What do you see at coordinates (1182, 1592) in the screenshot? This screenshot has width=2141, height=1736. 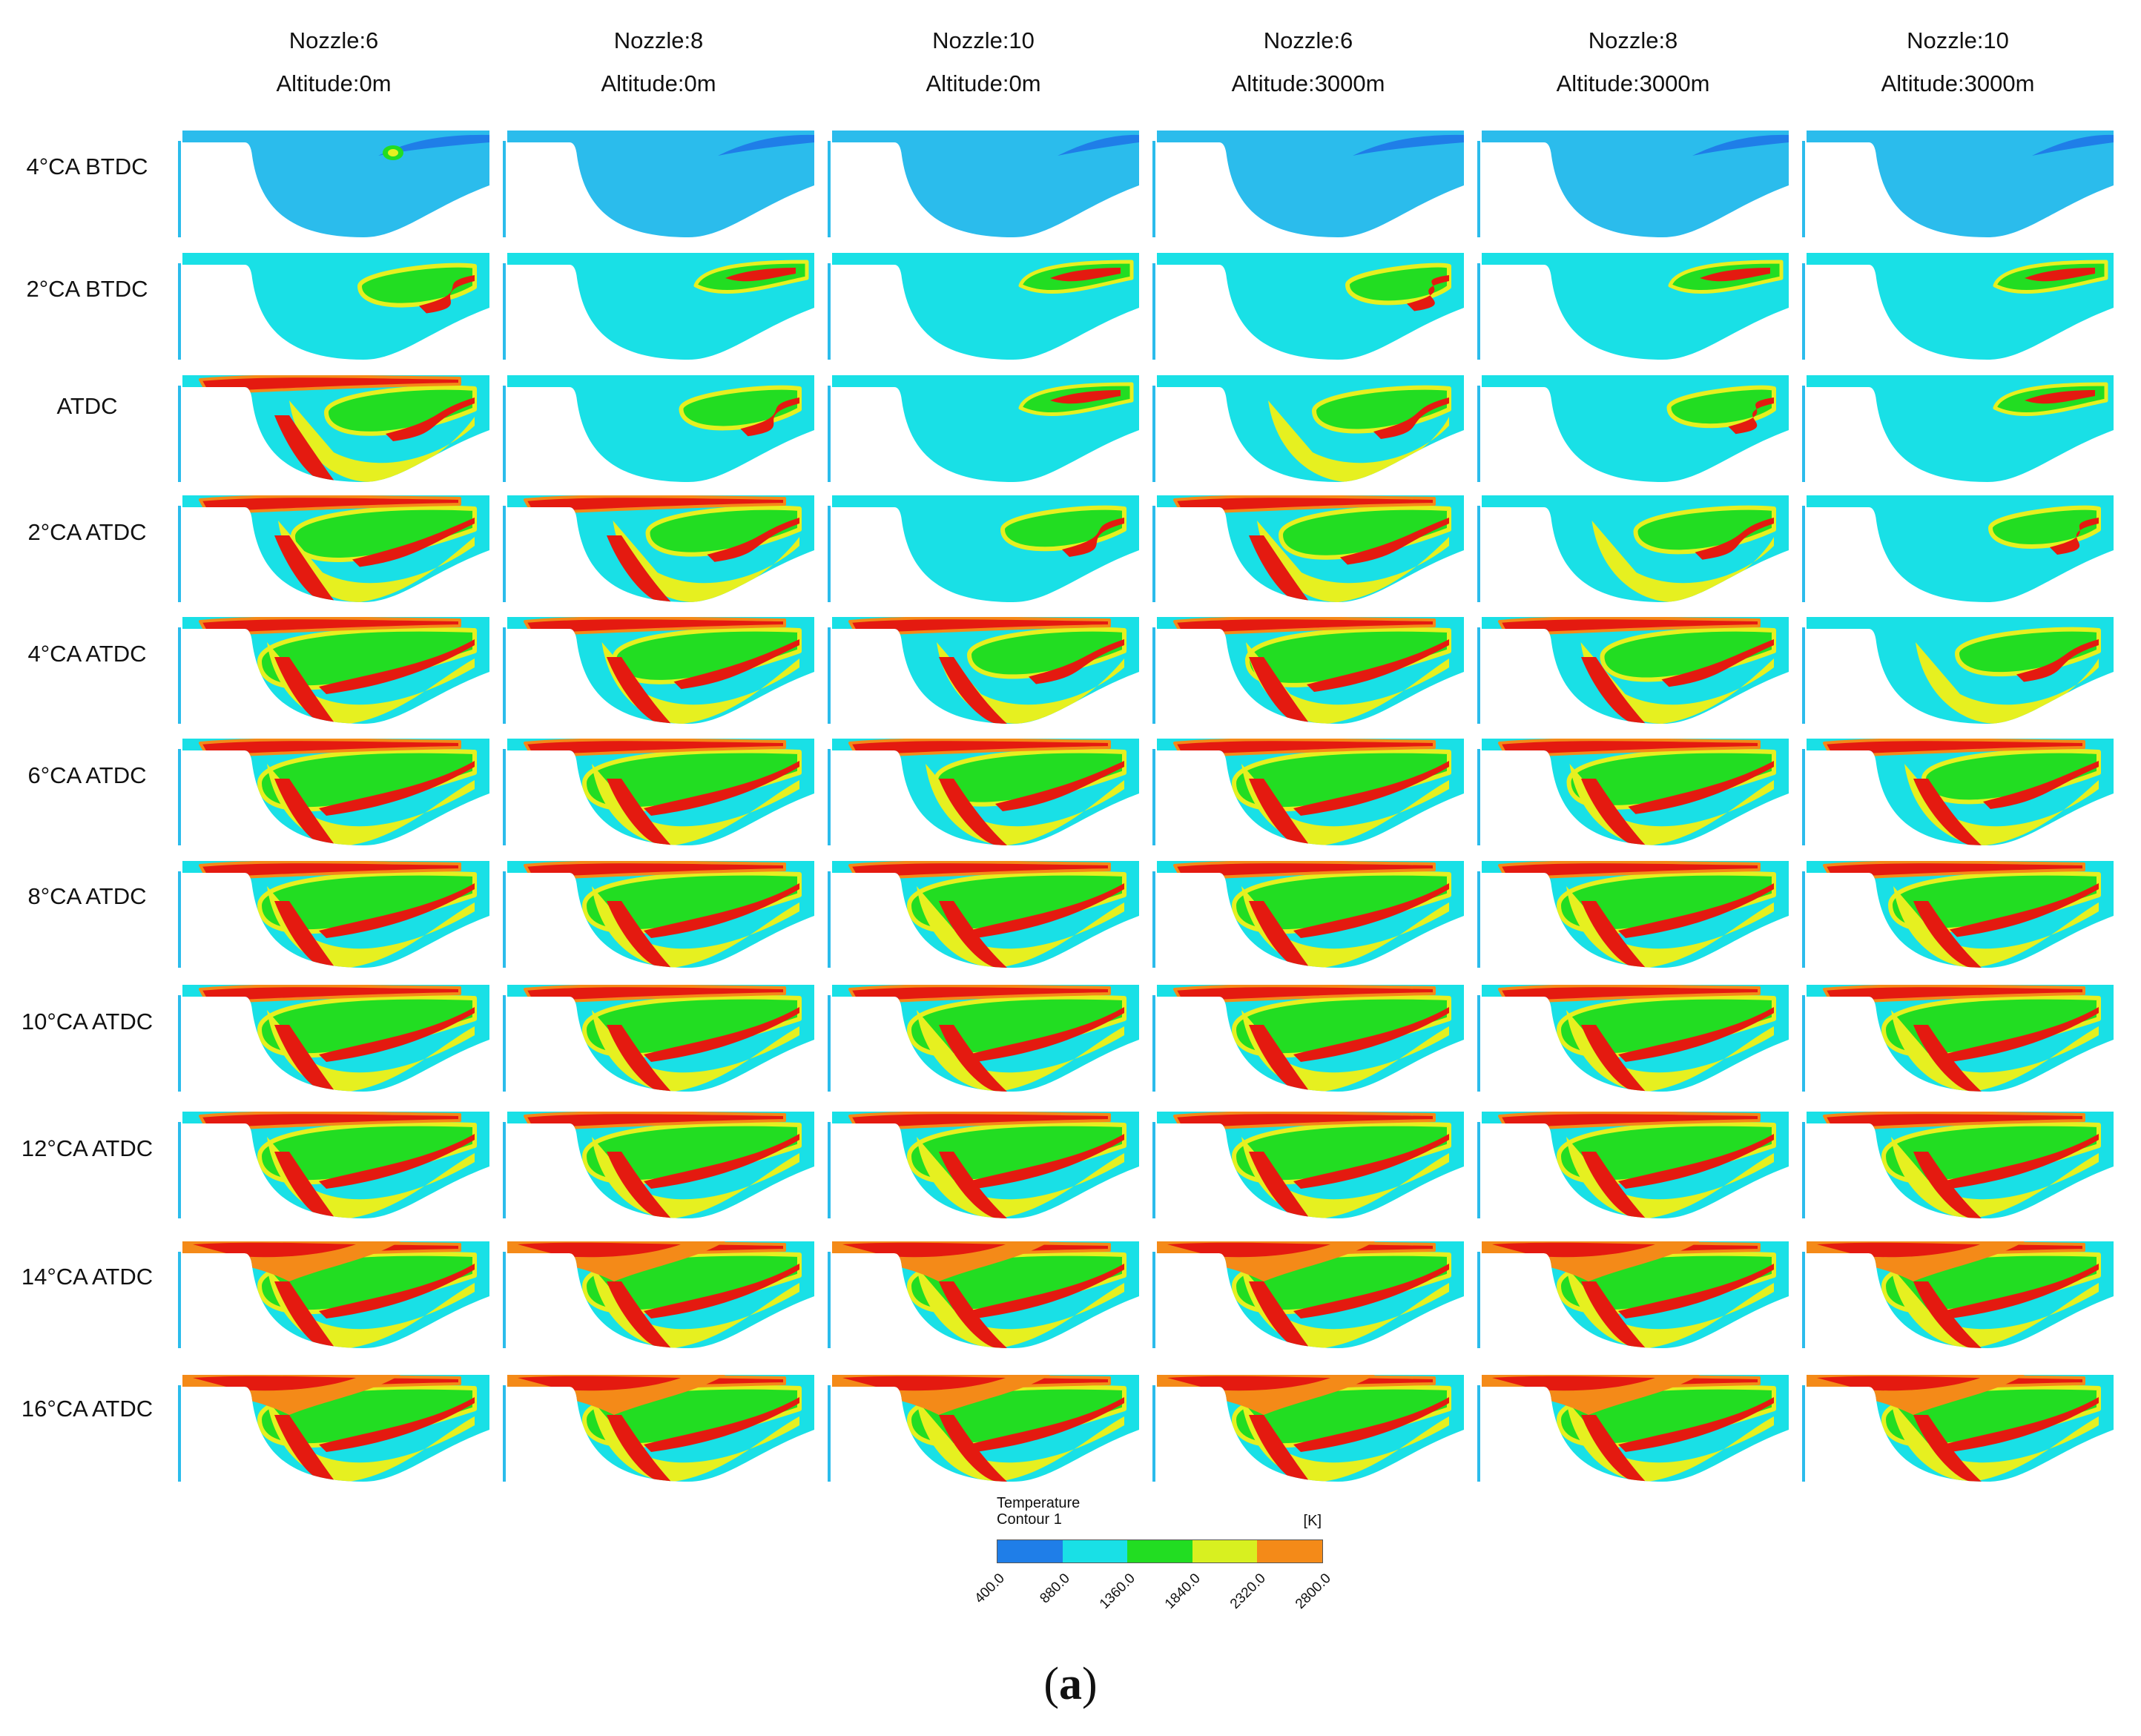 I see `legend-tick-label: 1840.0` at bounding box center [1182, 1592].